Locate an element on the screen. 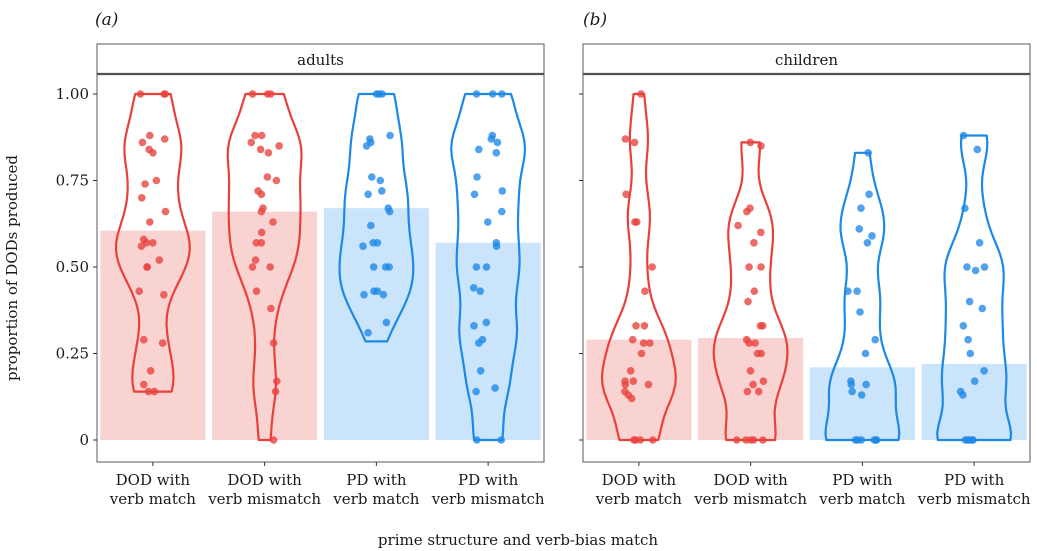 This screenshot has width=1037, height=551. panel-letter-1: (a) is located at coordinates (106, 20).